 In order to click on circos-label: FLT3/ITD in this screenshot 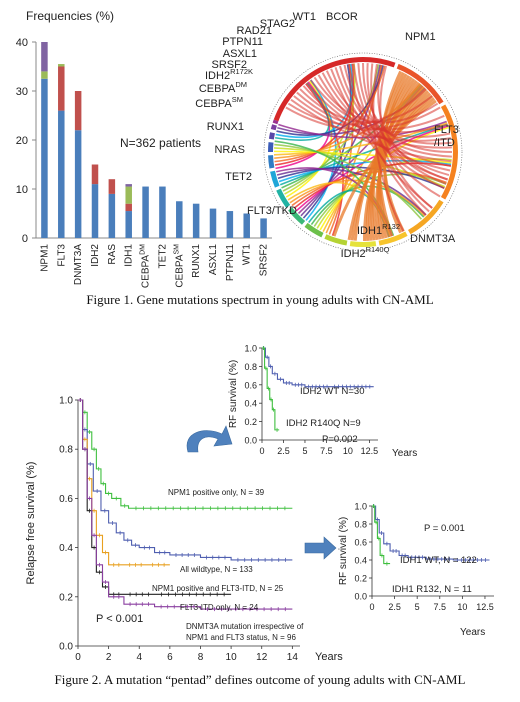, I will do `click(446, 136)`.